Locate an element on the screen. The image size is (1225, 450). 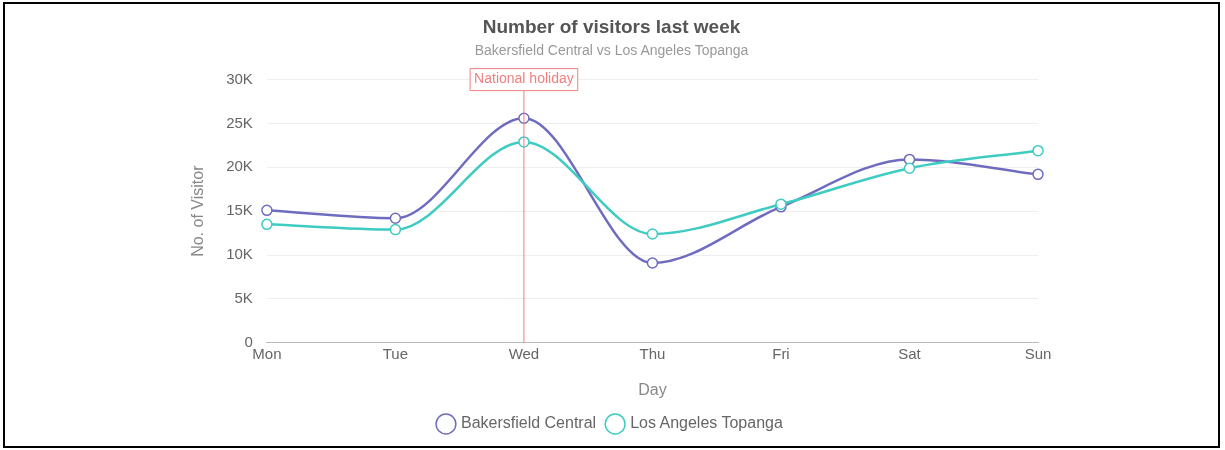
y-tick-label: 25K is located at coordinates (239, 122).